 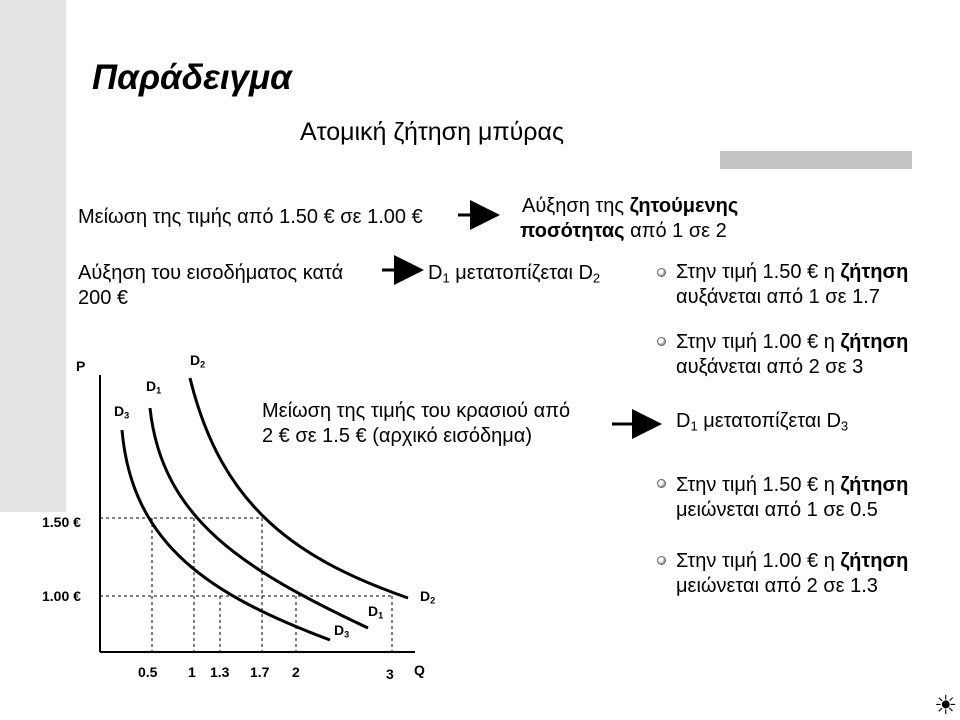 I want to click on bullet-4-line1: Στην τιμή 1.00 € η ζήτηση, so click(x=792, y=561).